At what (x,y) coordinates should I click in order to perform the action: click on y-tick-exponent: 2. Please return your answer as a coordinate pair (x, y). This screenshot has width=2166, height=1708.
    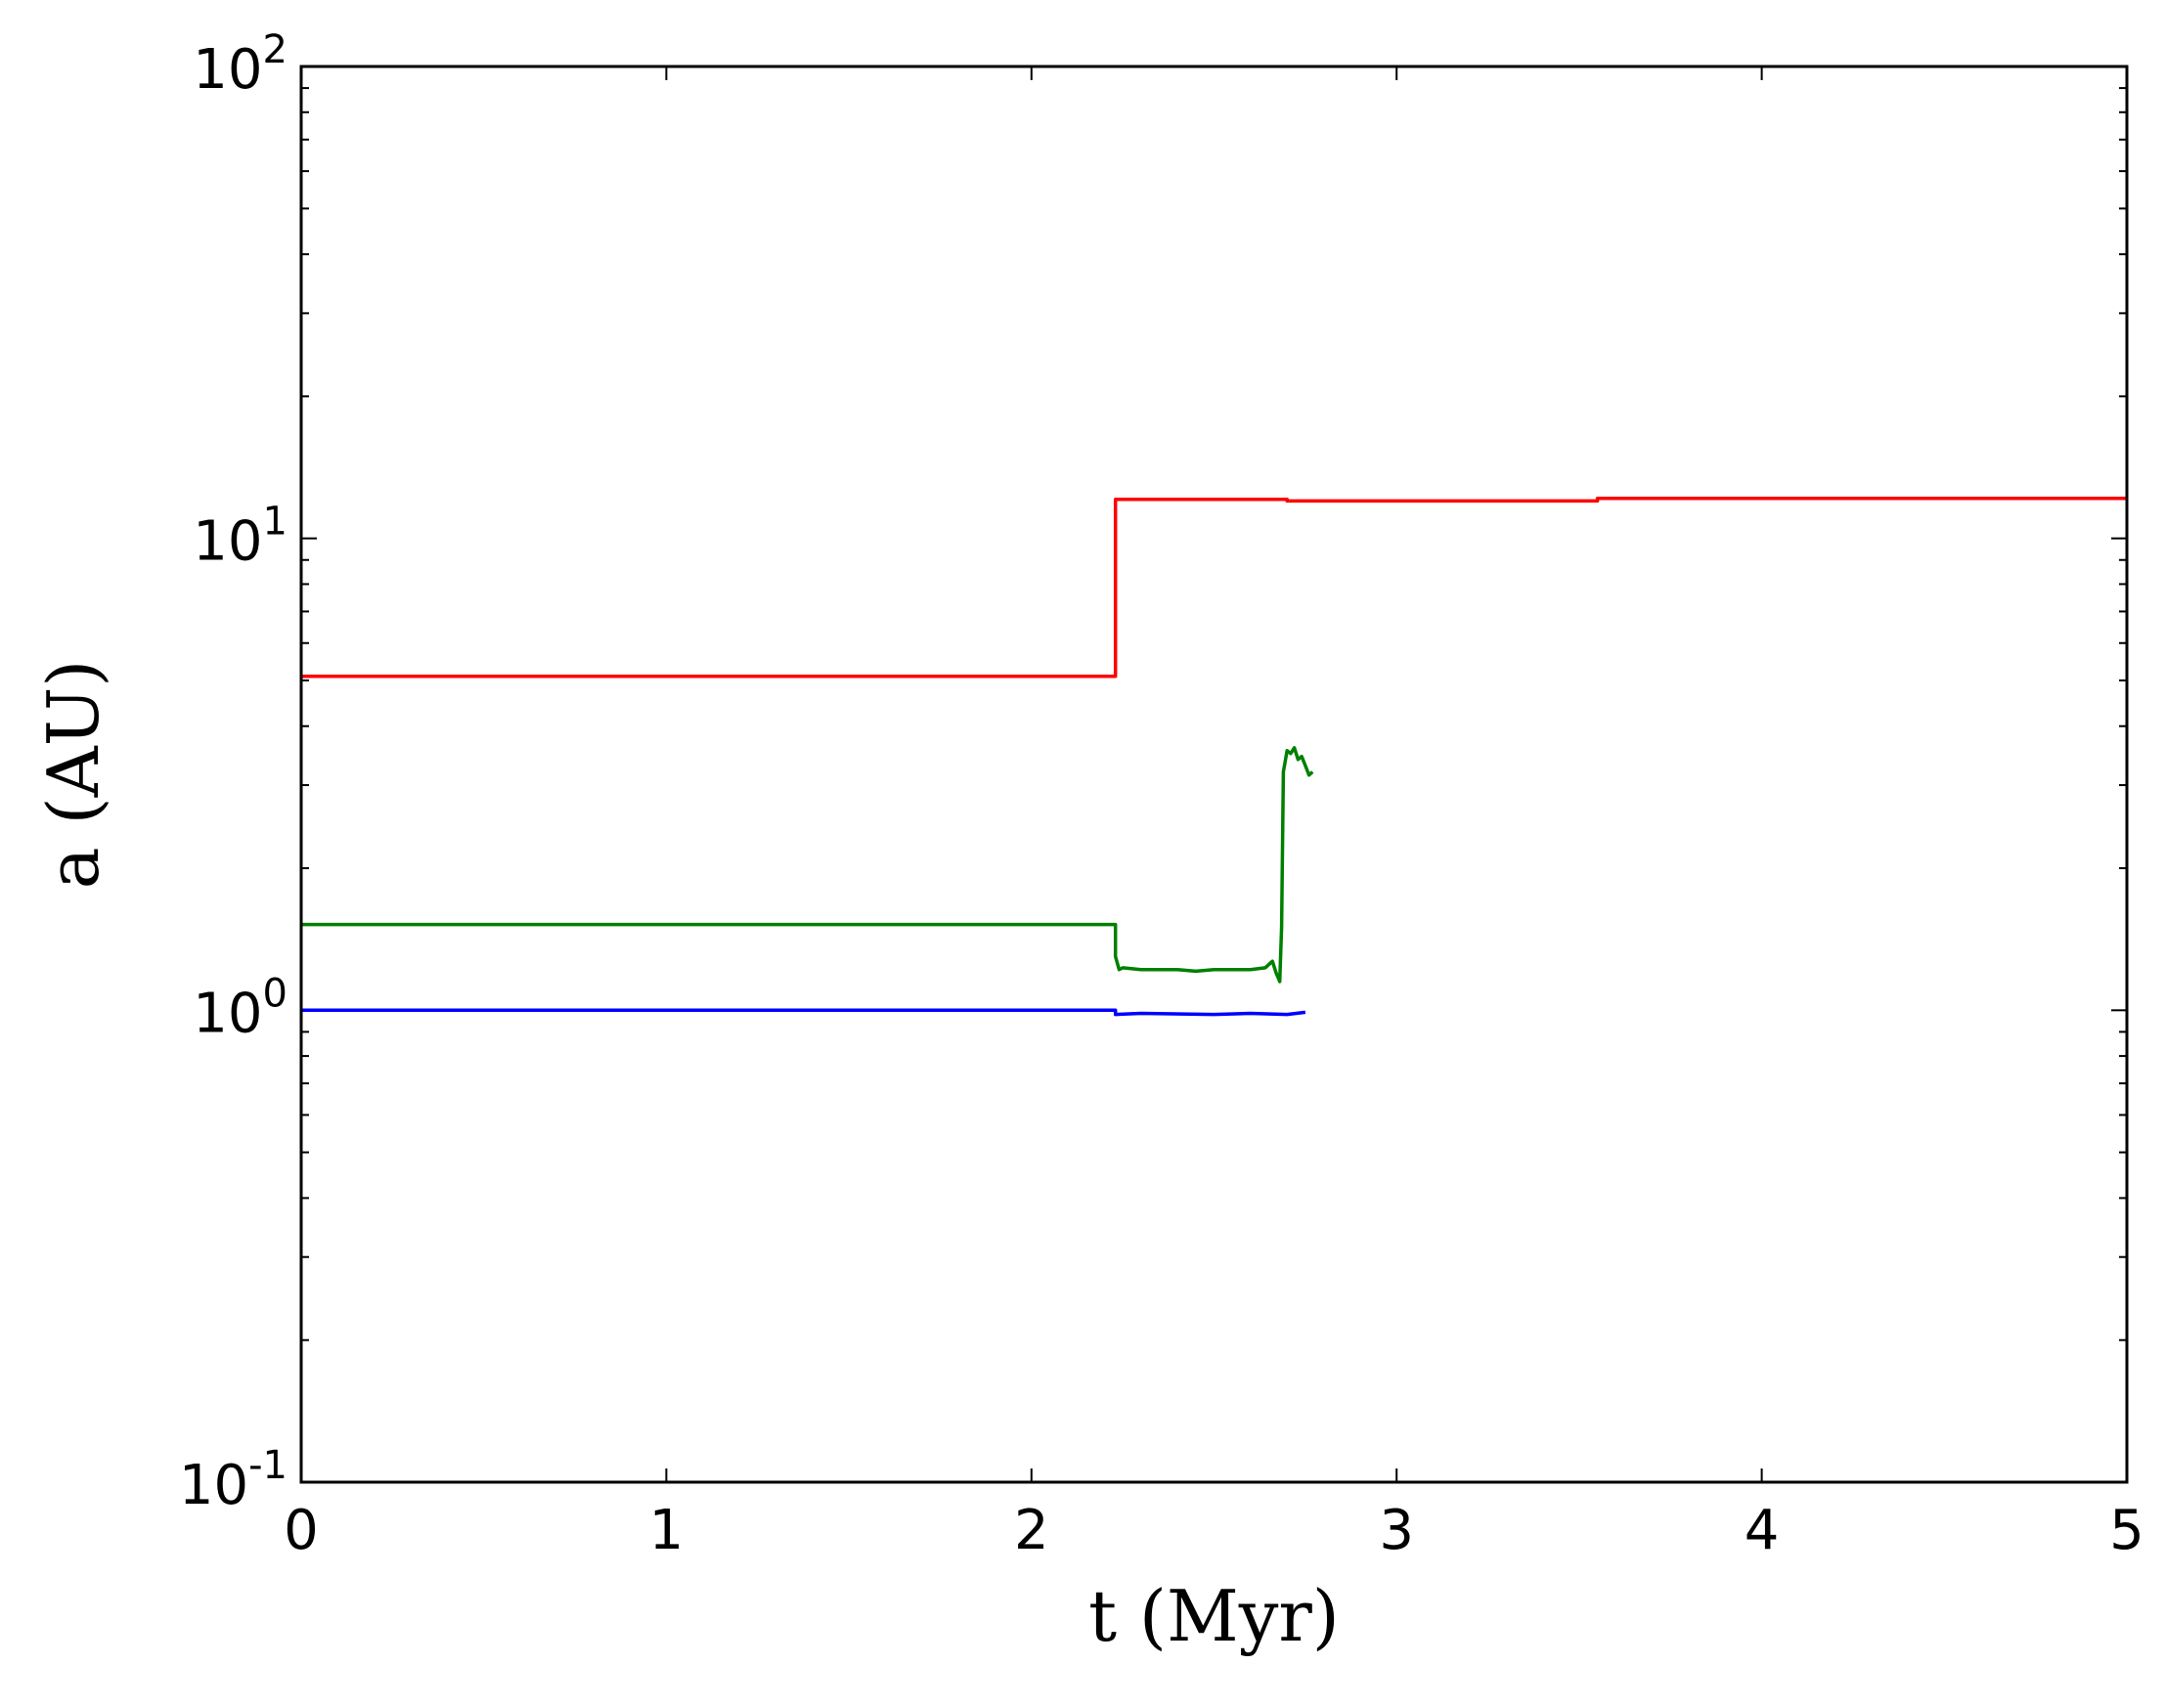
    Looking at the image, I should click on (275, 49).